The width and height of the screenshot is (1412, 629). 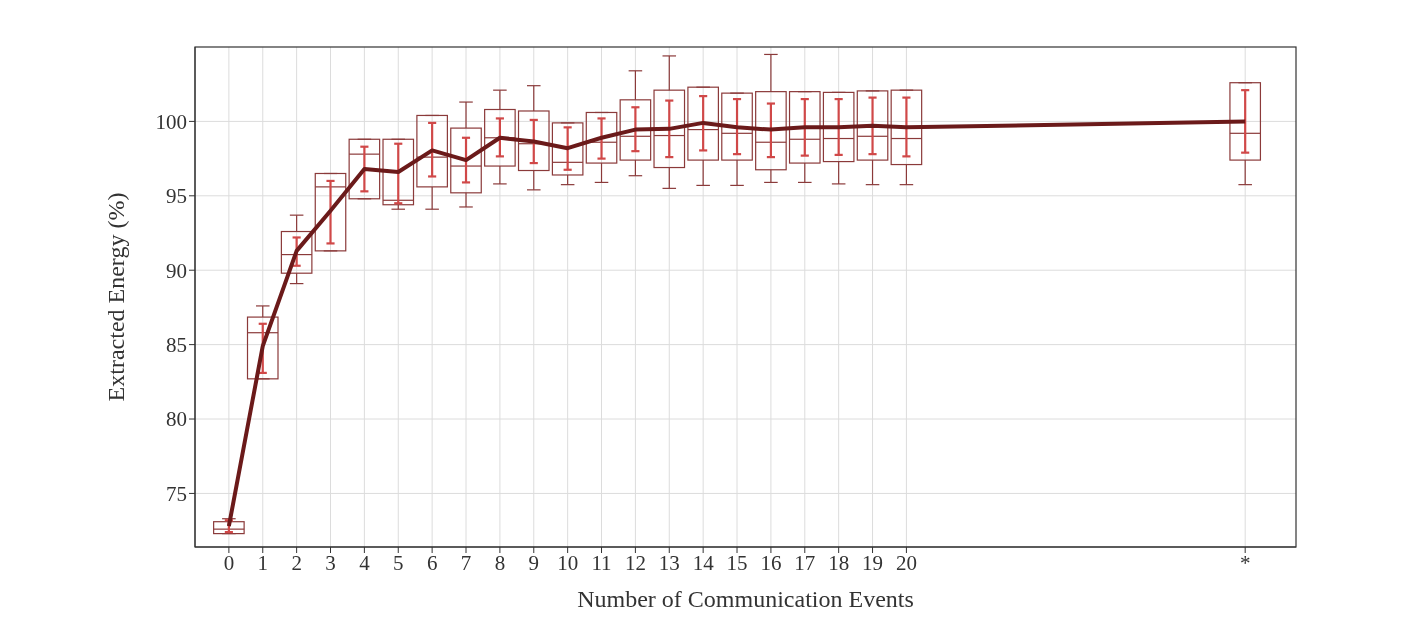 What do you see at coordinates (296, 562) in the screenshot?
I see `x-tick-label: 2` at bounding box center [296, 562].